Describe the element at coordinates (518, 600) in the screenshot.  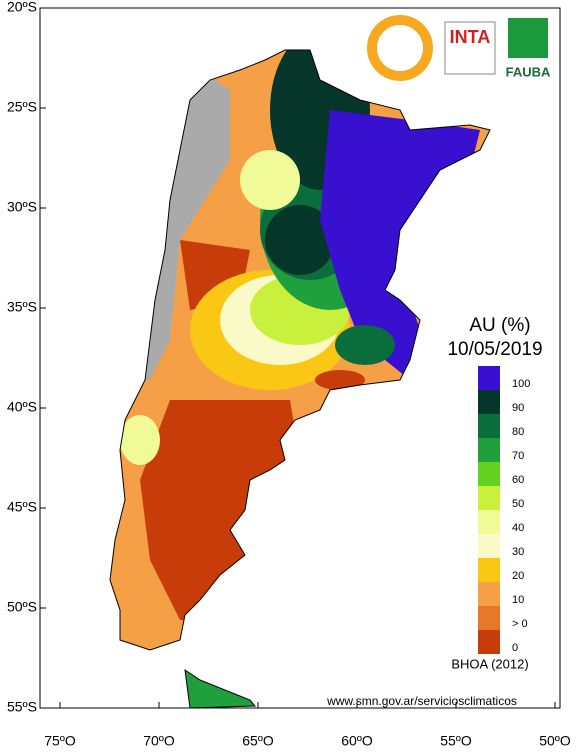
I see `legend-label: 10` at that location.